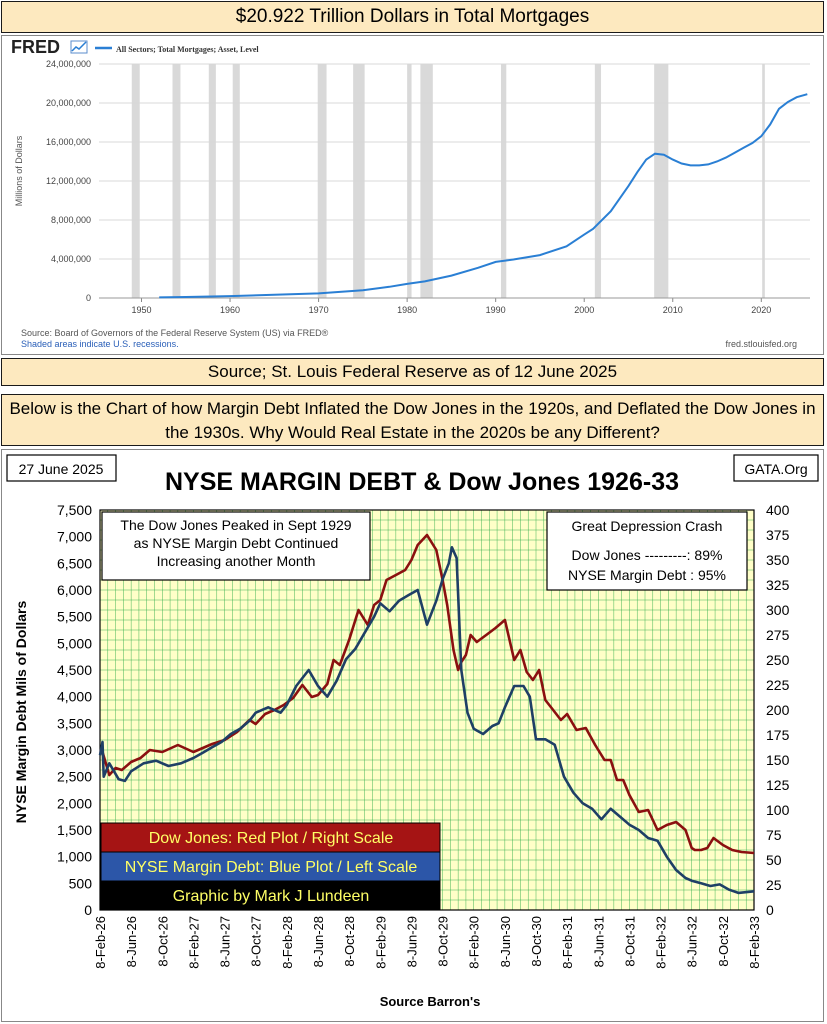  Describe the element at coordinates (74, 537) in the screenshot. I see `left-tick-label: 7,000` at that location.